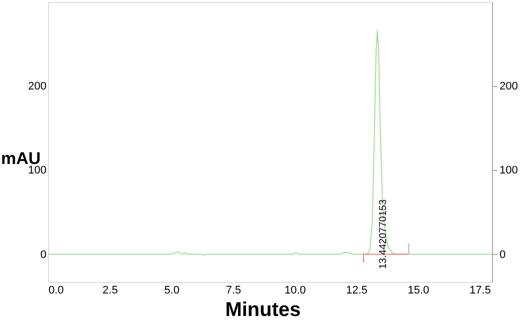 The width and height of the screenshot is (521, 322). What do you see at coordinates (43, 254) in the screenshot?
I see `y-tick-label: 0` at bounding box center [43, 254].